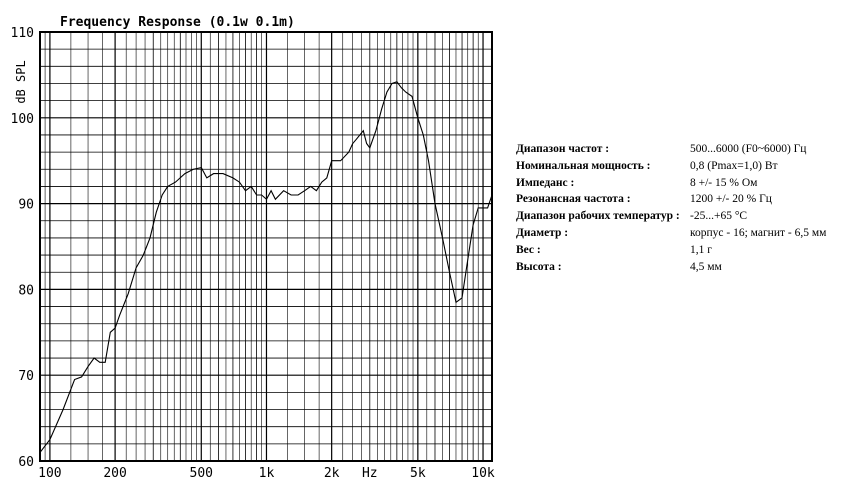  Describe the element at coordinates (681, 250) in the screenshot. I see `spec-row: Вес : 1,1 г` at that location.